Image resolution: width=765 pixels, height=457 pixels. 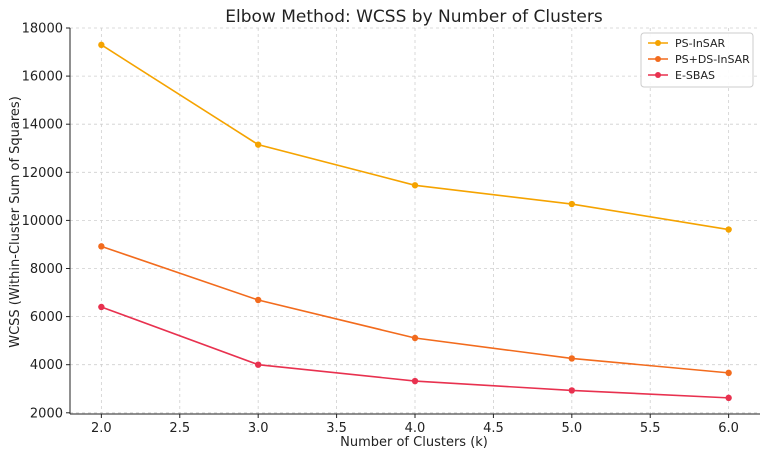 I want to click on legend-item: E-SBAS, so click(x=681, y=75).